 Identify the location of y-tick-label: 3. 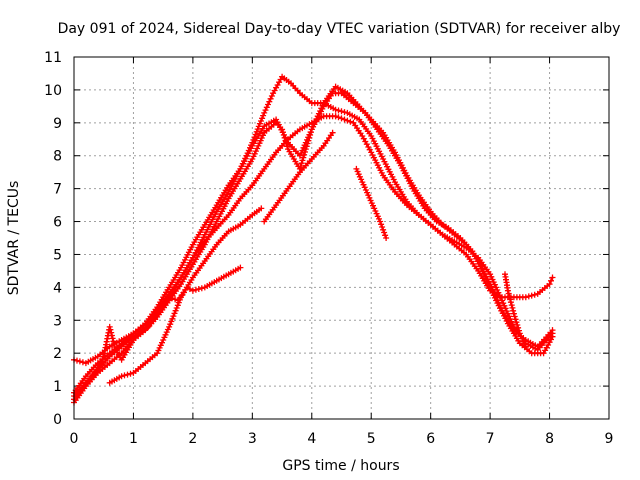
(57, 321).